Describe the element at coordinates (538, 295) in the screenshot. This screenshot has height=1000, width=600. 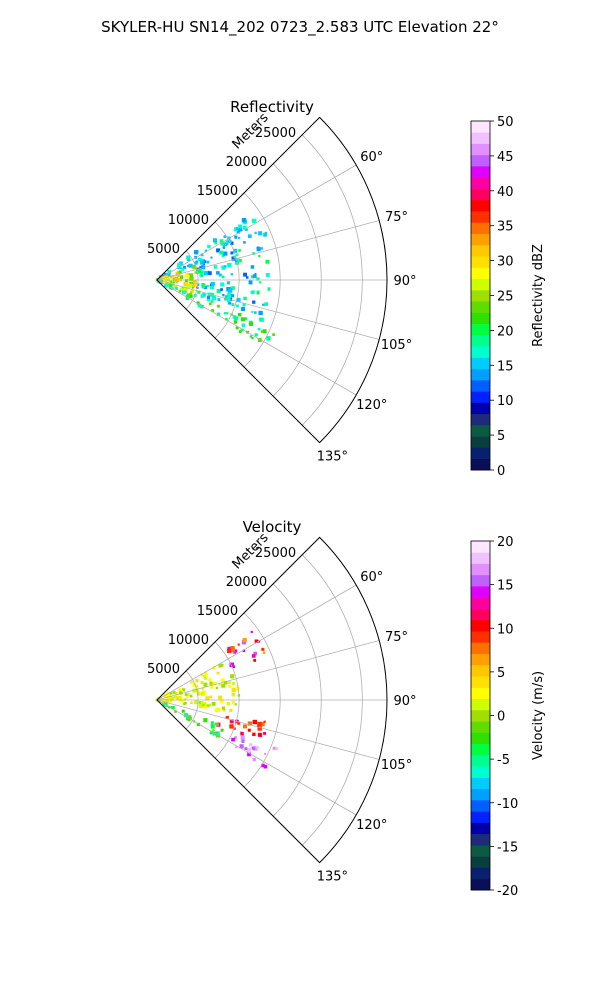
I see `colorbar-label: Reflectivity dBZ` at that location.